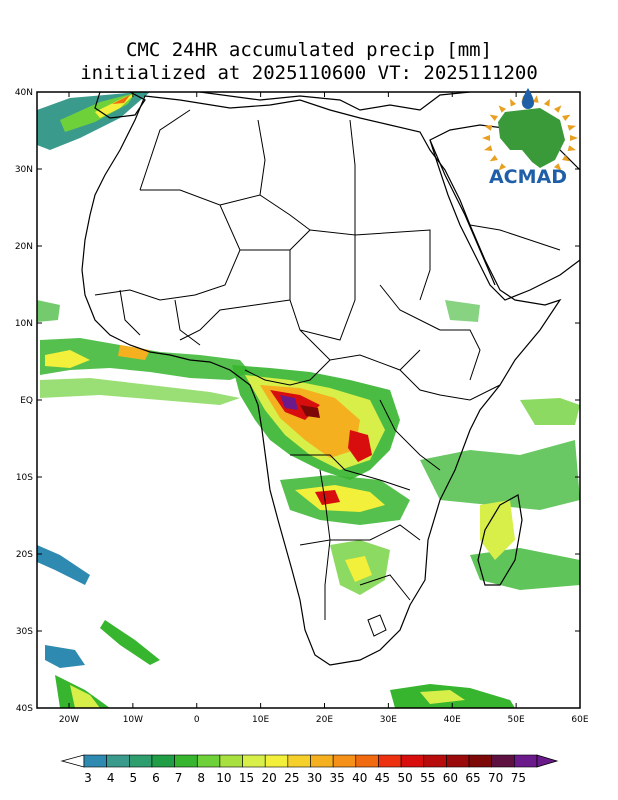  What do you see at coordinates (111, 778) in the screenshot?
I see `colorbar-label: 4` at bounding box center [111, 778].